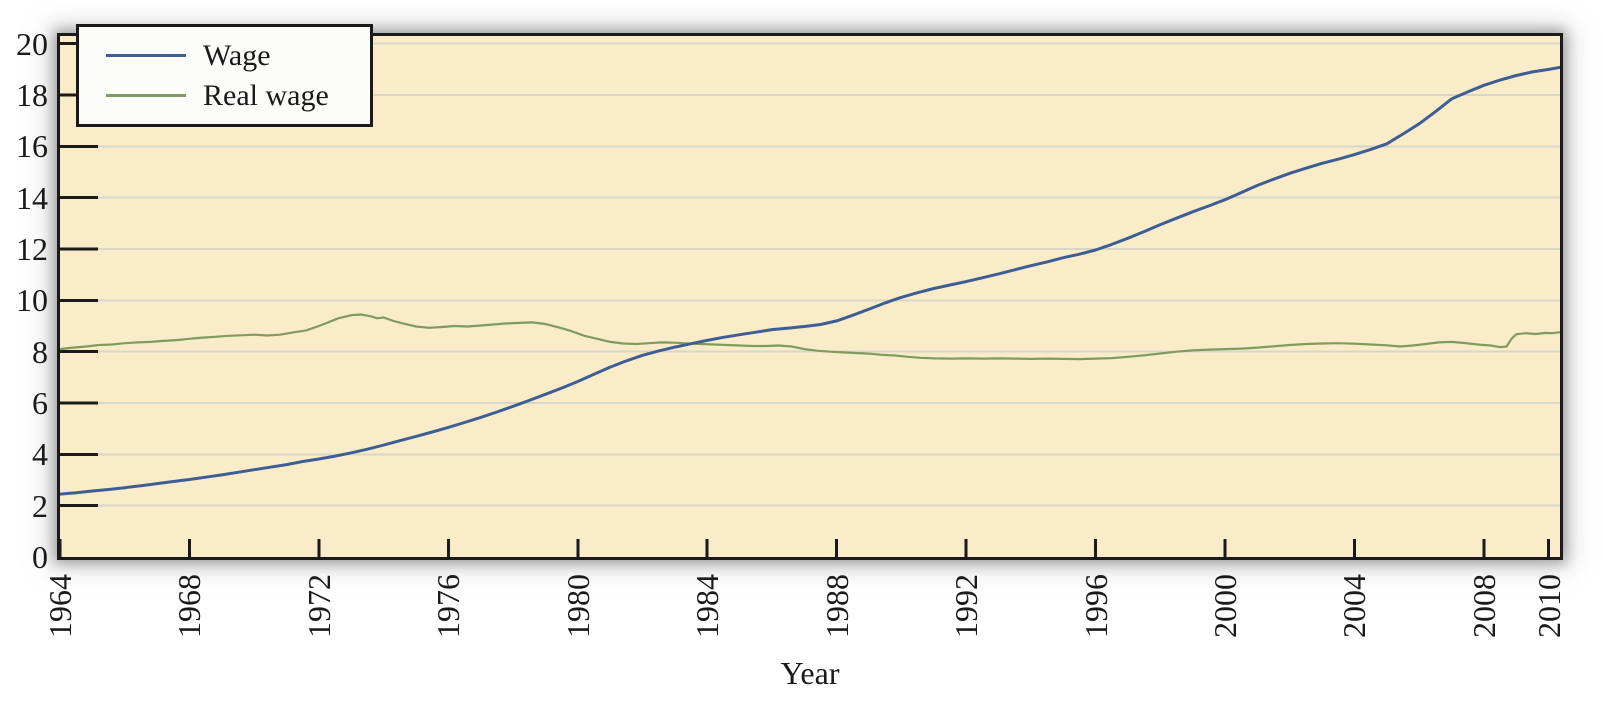 Image resolution: width=1602 pixels, height=709 pixels. Describe the element at coordinates (60, 606) in the screenshot. I see `x-axis-label: 1964` at that location.